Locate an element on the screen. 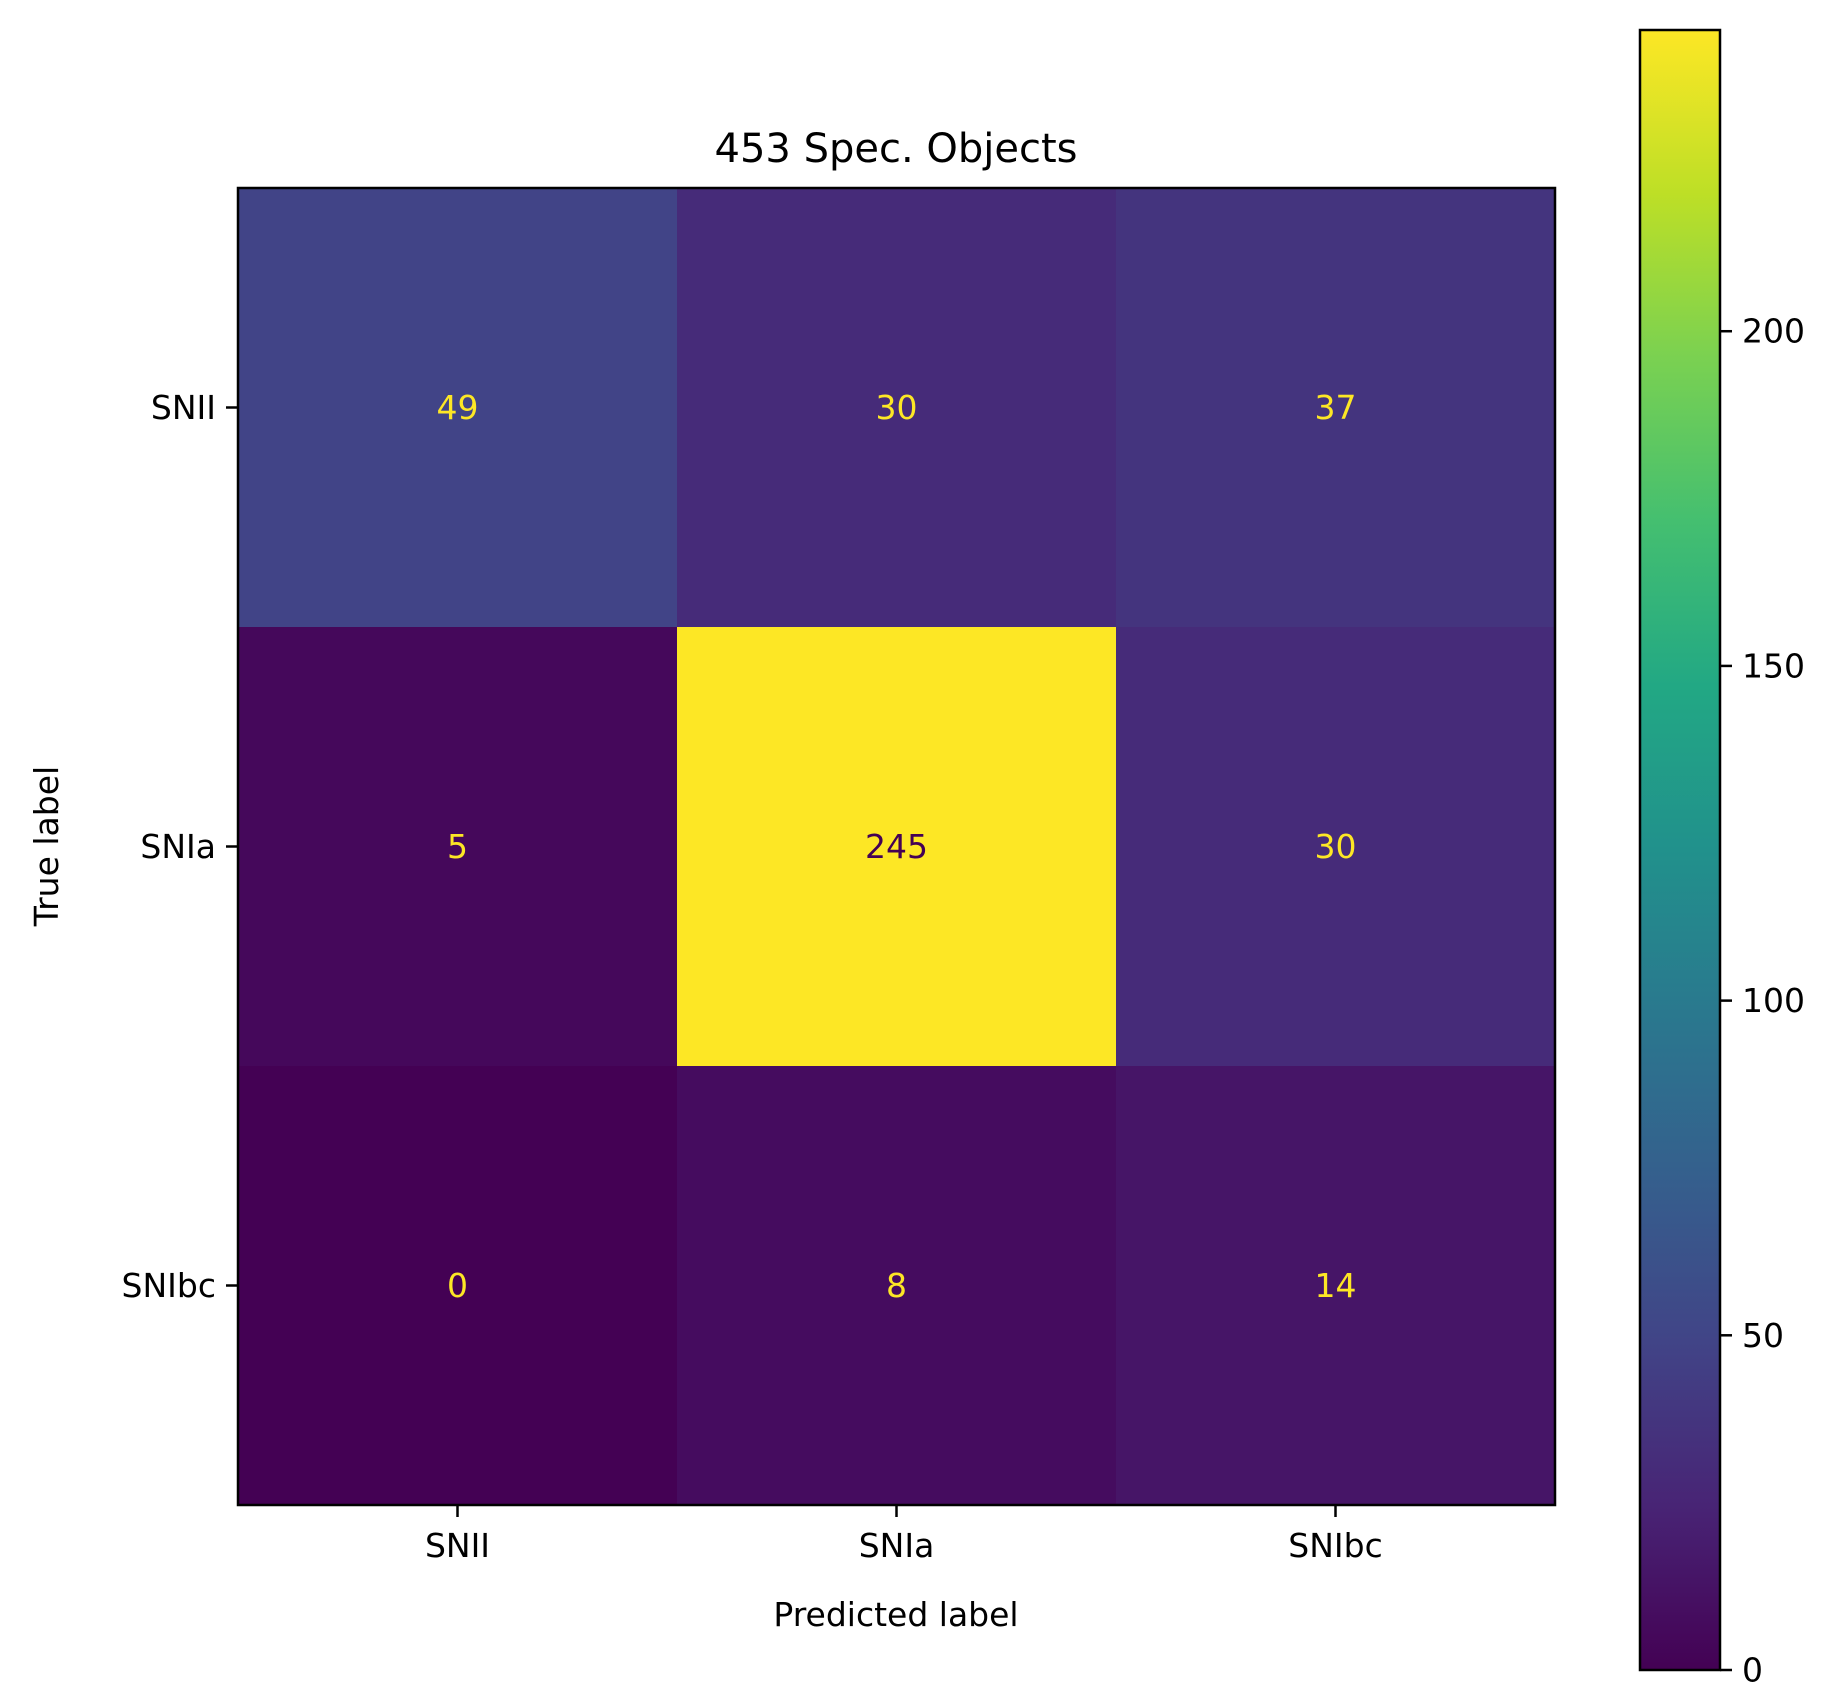  y-axis-ticks: SNII SNIa SNIbc is located at coordinates (180, 846).